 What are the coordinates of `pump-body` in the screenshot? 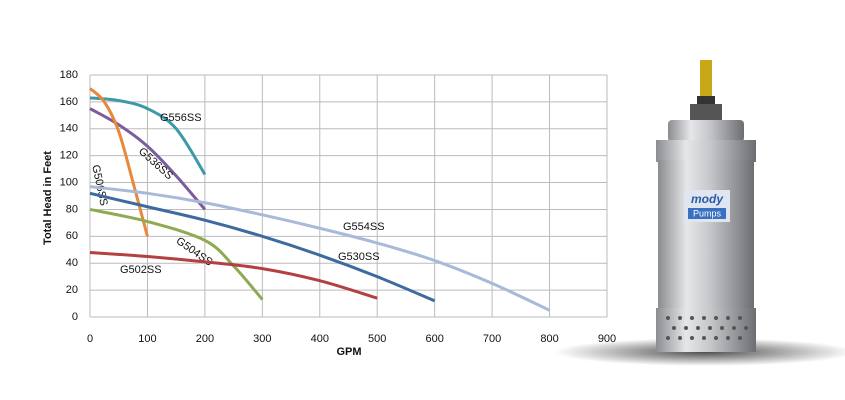 It's located at (706, 235).